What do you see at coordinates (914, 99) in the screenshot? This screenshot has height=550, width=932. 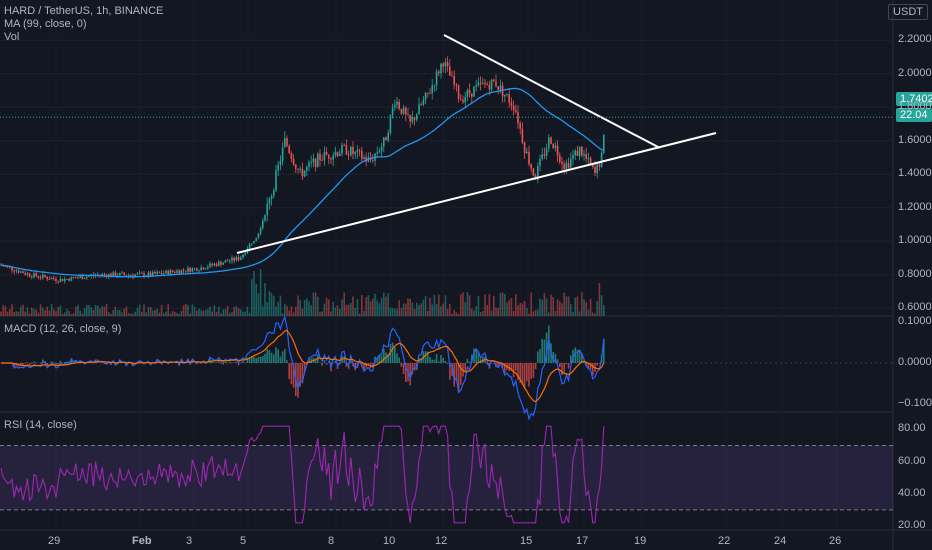 I see `last-price-badge: 1.7402` at bounding box center [914, 99].